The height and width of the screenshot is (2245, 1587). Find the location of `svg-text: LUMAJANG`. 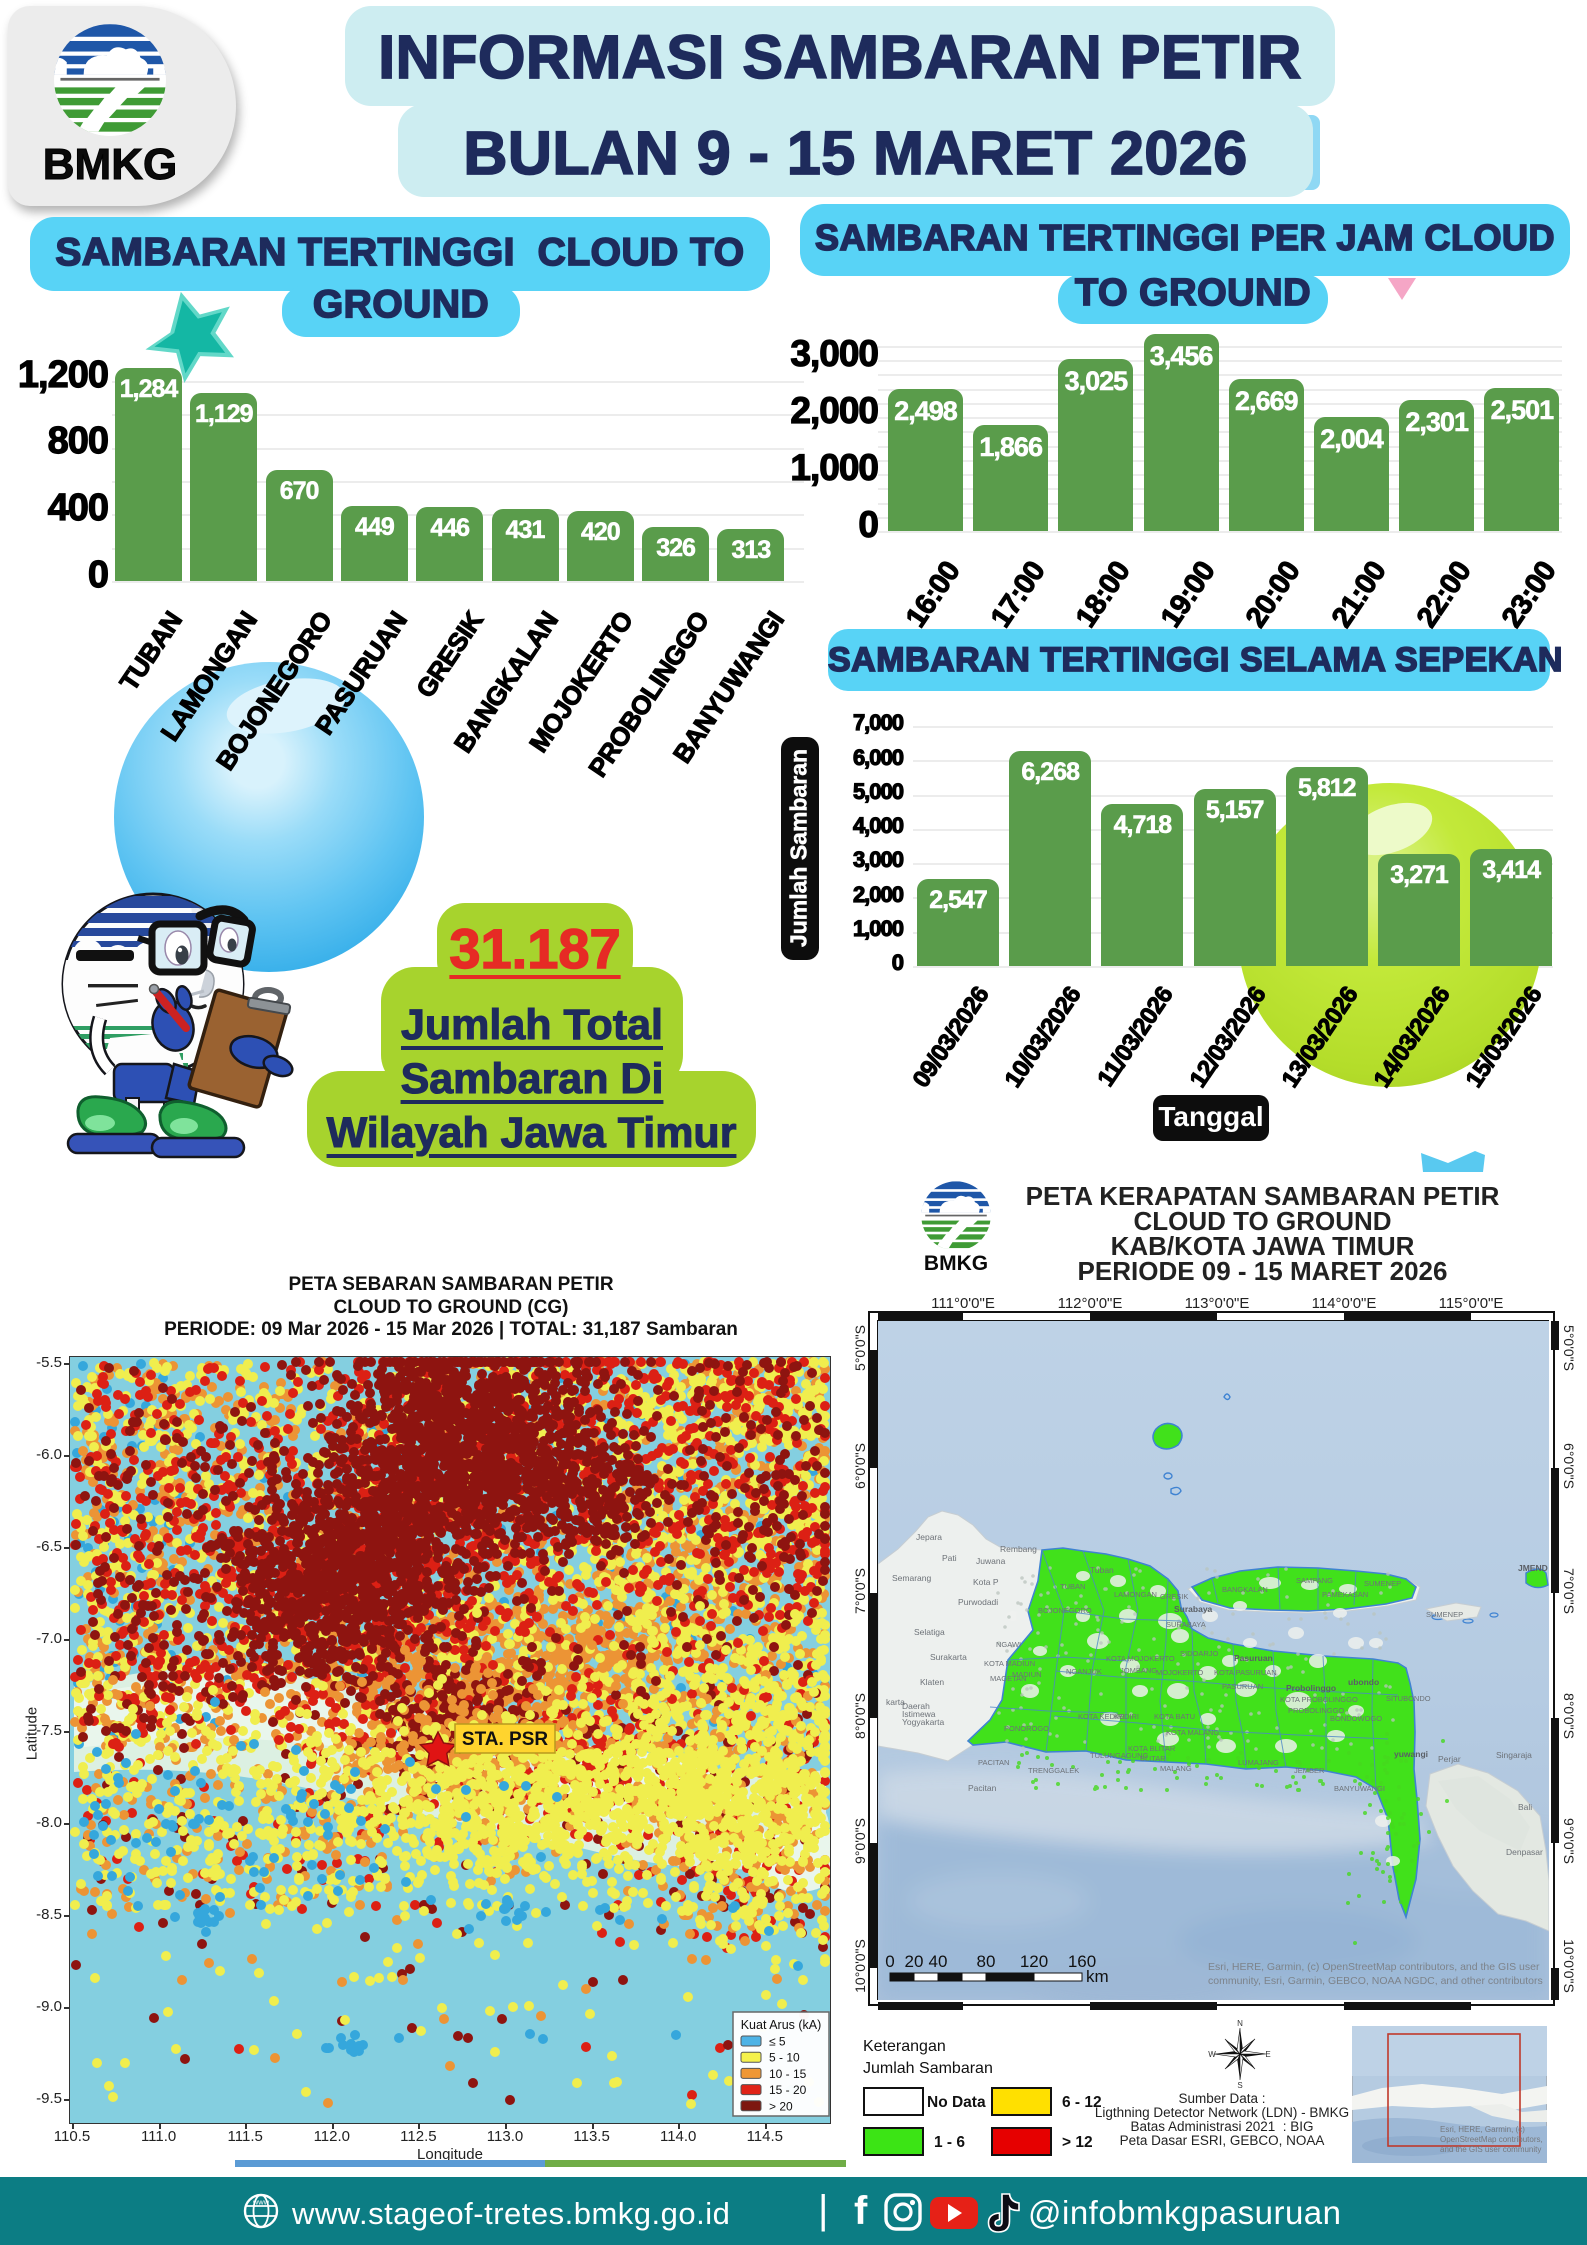

svg-text: LUMAJANG is located at coordinates (1258, 1762).